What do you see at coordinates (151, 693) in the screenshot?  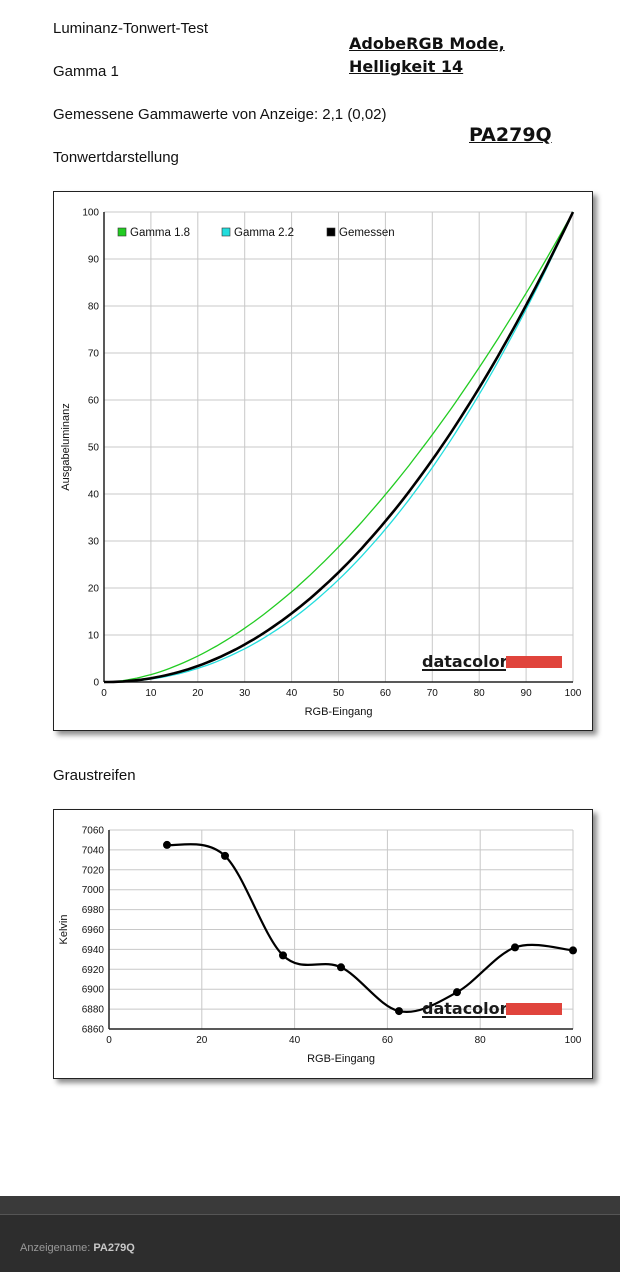 I see `x-tick-label: 10` at bounding box center [151, 693].